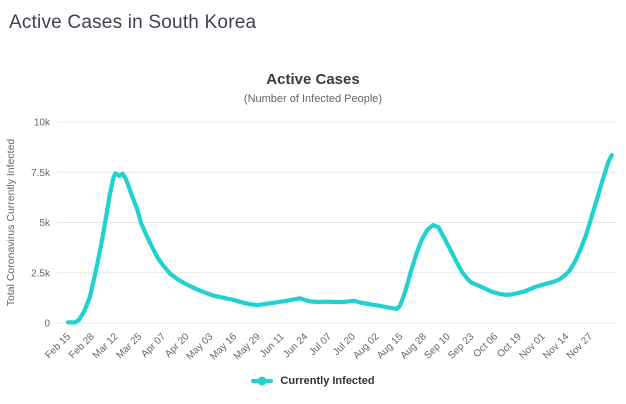 Image resolution: width=626 pixels, height=404 pixels. Describe the element at coordinates (58, 346) in the screenshot. I see `x-tick-label: Feb 15` at that location.